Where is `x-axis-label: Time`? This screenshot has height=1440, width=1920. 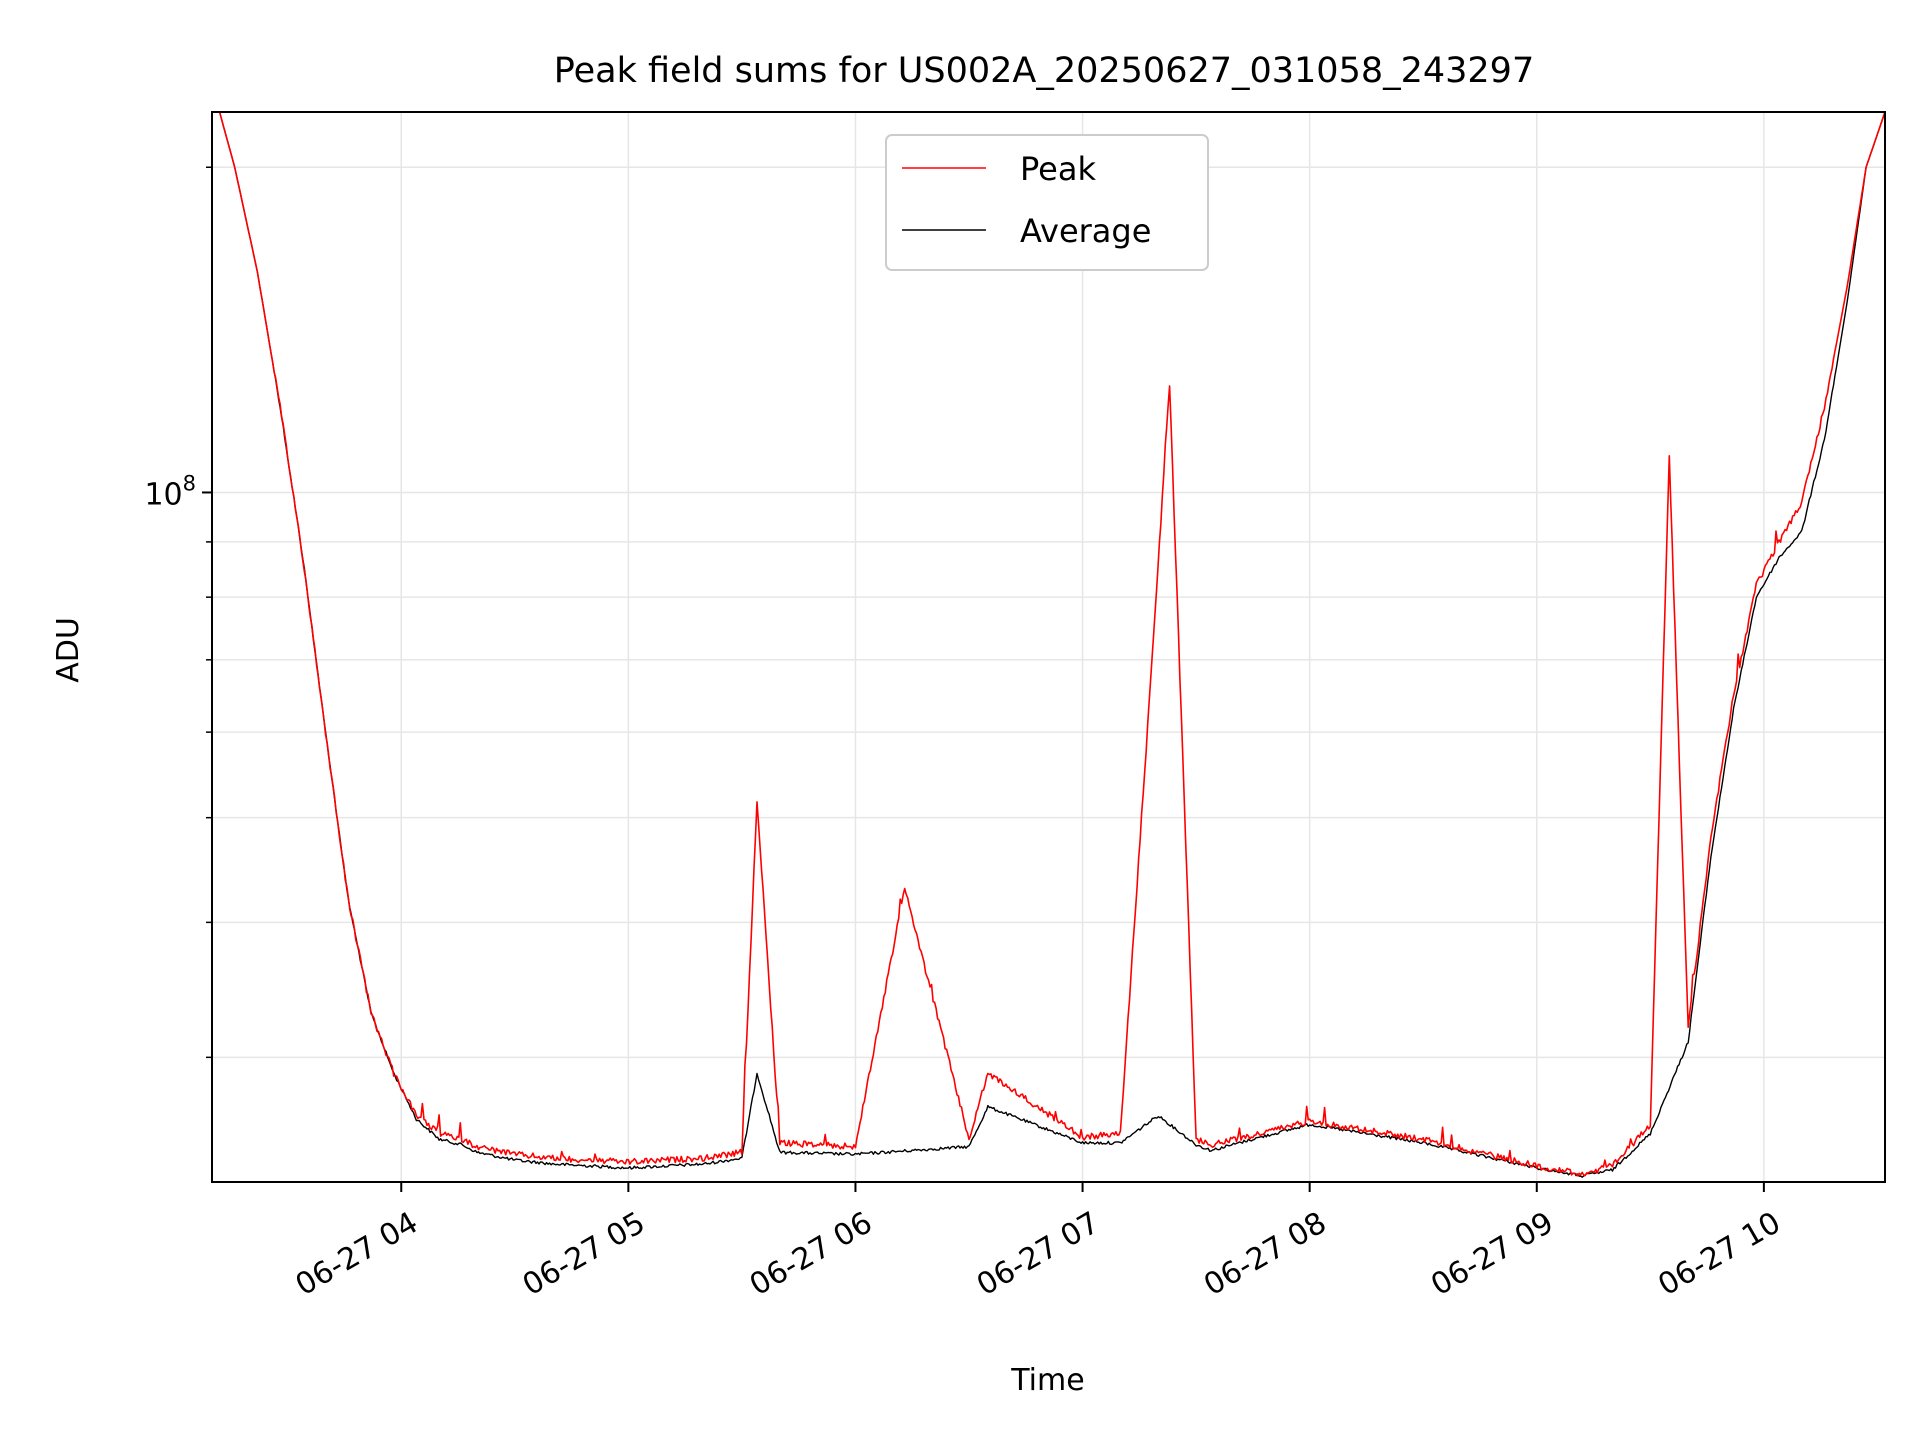
x-axis-label: Time is located at coordinates (1047, 1380).